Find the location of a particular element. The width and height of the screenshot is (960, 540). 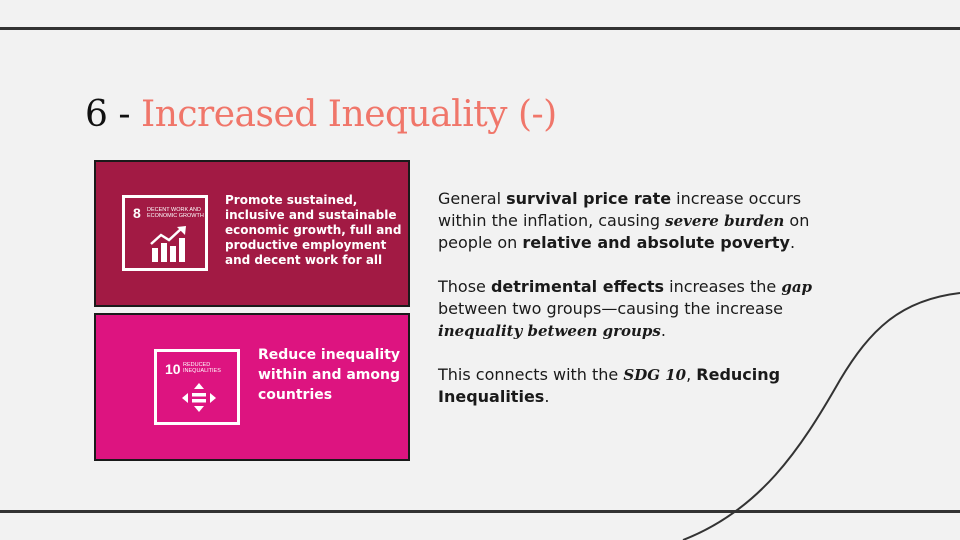

p2-italic-1: gap is located at coordinates (797, 287).